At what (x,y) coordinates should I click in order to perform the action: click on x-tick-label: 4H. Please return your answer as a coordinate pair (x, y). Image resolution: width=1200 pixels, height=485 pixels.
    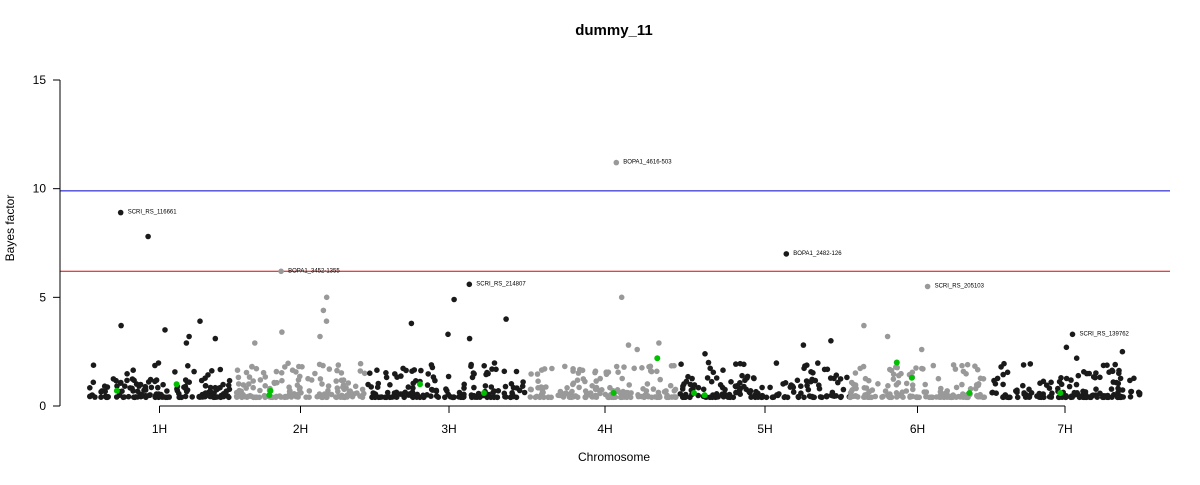
    Looking at the image, I should click on (604, 429).